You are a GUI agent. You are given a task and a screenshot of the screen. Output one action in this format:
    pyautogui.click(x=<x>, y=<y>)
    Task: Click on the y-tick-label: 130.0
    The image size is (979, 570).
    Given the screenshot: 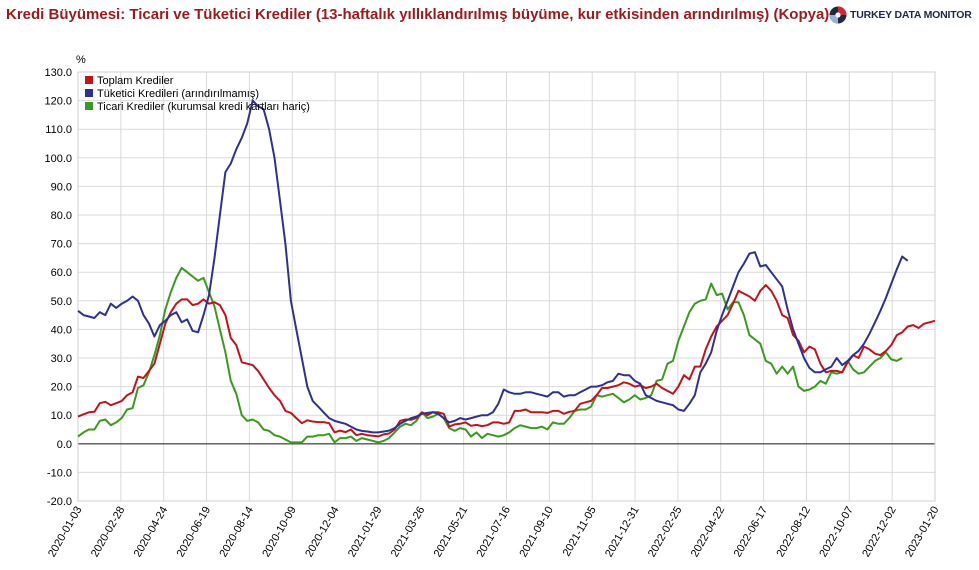 What is the action you would take?
    pyautogui.click(x=58, y=73)
    